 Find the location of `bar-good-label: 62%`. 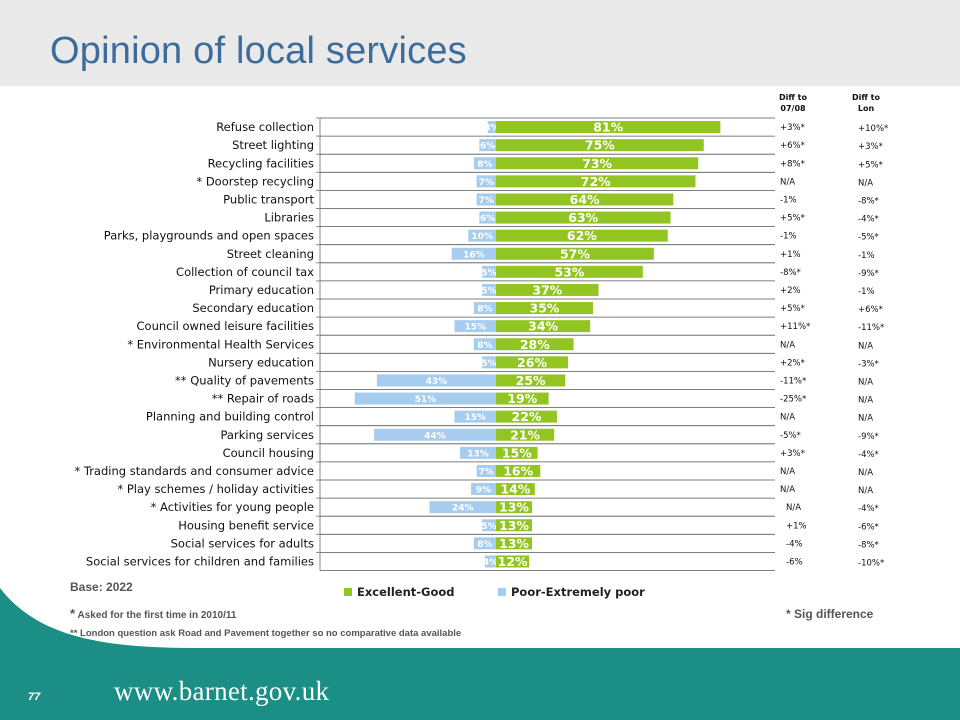

bar-good-label: 62% is located at coordinates (582, 235).